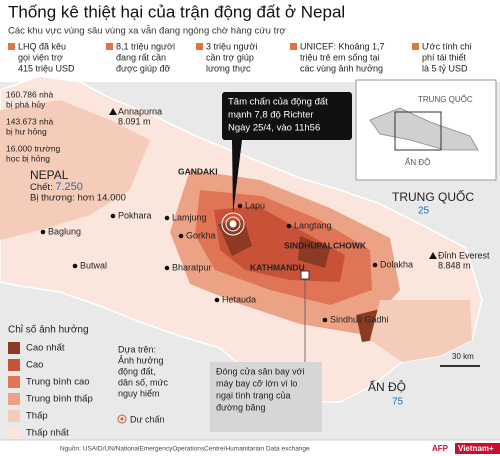 This screenshot has height=456, width=500. I want to click on deaths: Chết: 7.250, so click(56, 187).